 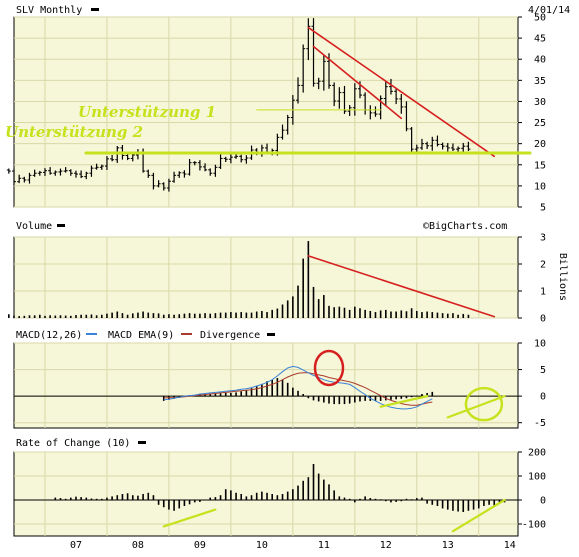 What do you see at coordinates (386, 545) in the screenshot?
I see `x-tick-label: 12` at bounding box center [386, 545].